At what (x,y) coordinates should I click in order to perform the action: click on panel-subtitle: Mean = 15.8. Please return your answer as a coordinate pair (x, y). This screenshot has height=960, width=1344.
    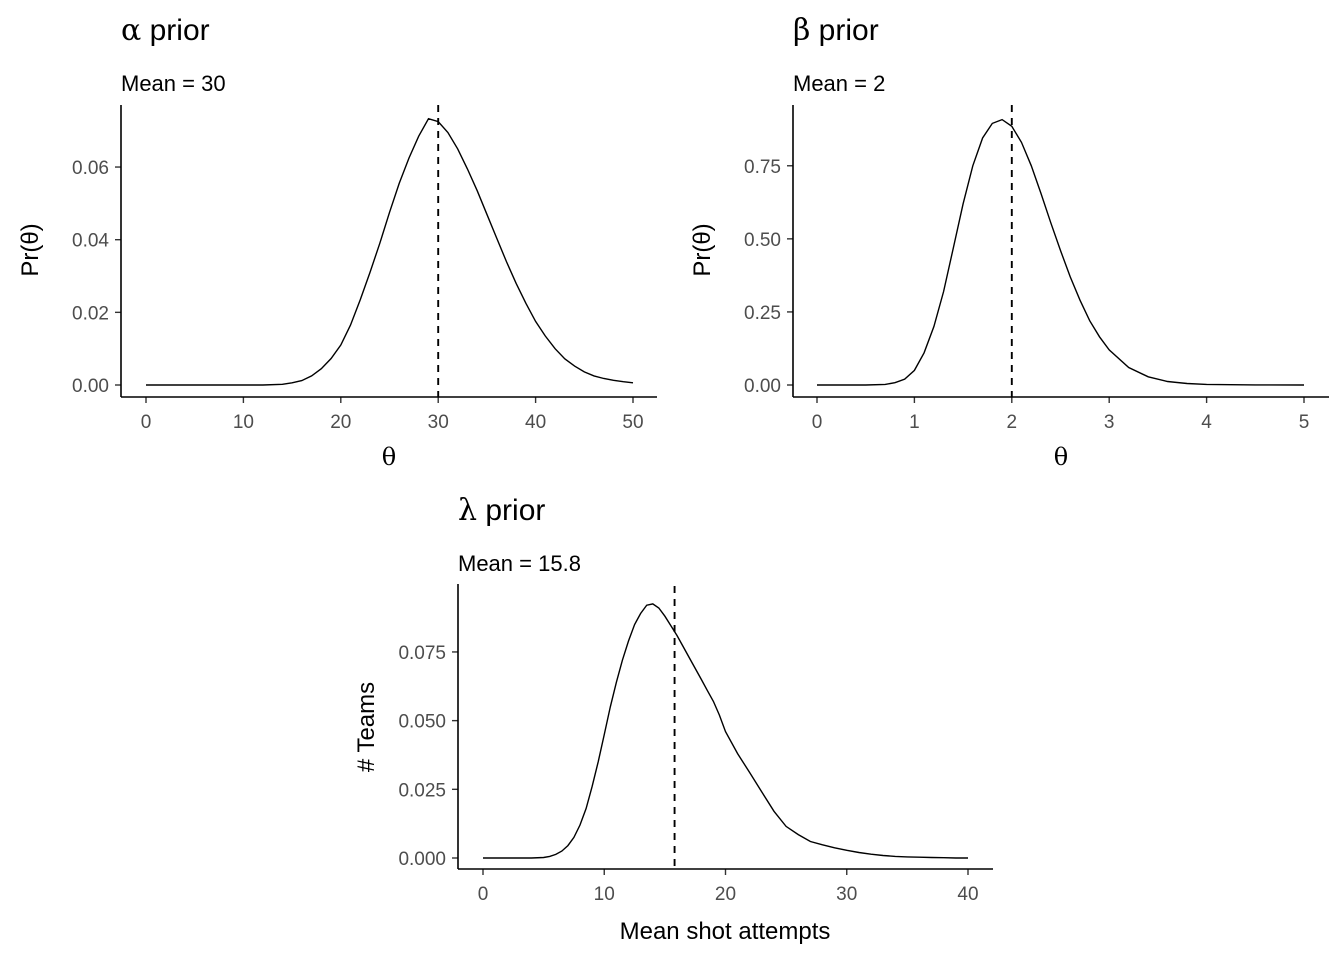
    Looking at the image, I should click on (519, 563).